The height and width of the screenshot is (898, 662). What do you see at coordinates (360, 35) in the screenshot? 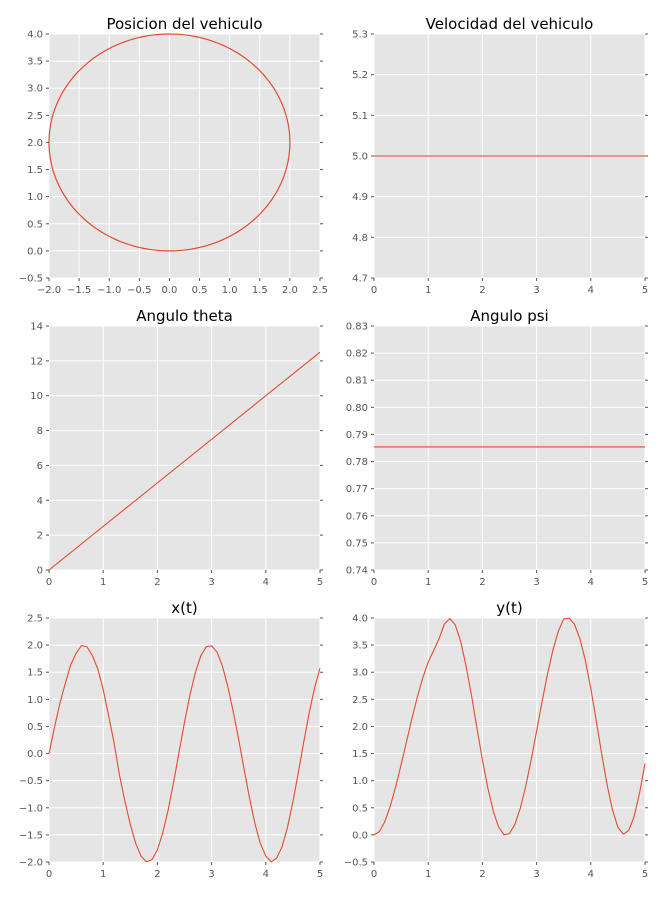
I see `y-tick-label: 5.3` at bounding box center [360, 35].